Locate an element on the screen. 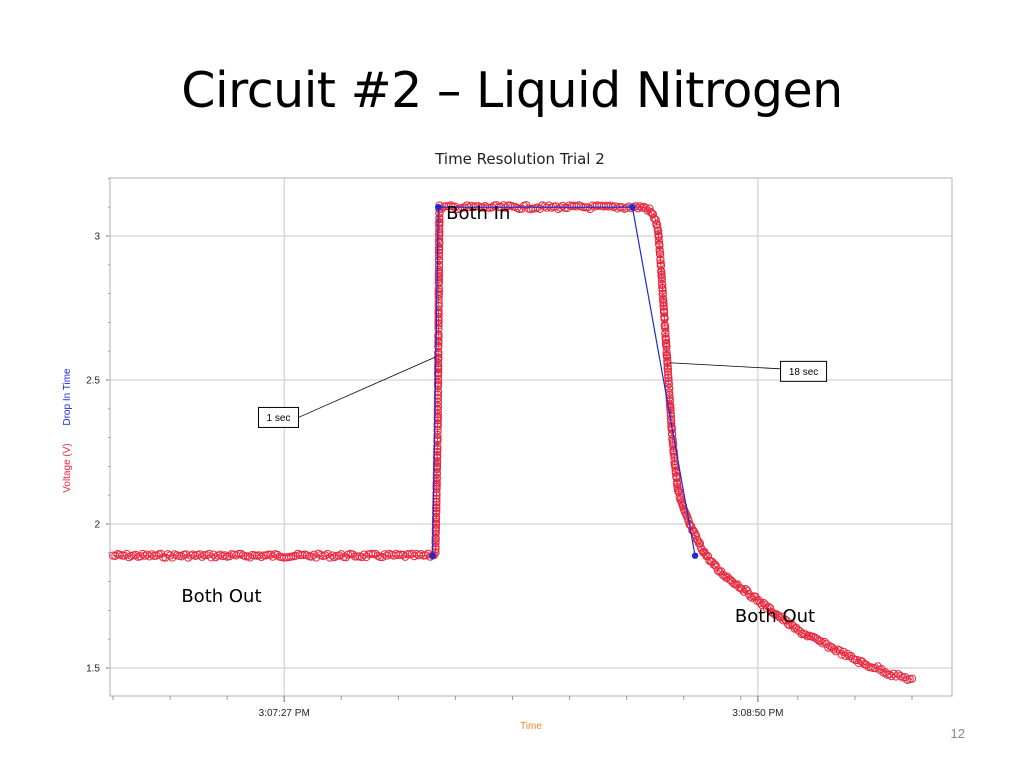  y-tick-label: 3 is located at coordinates (97, 237).